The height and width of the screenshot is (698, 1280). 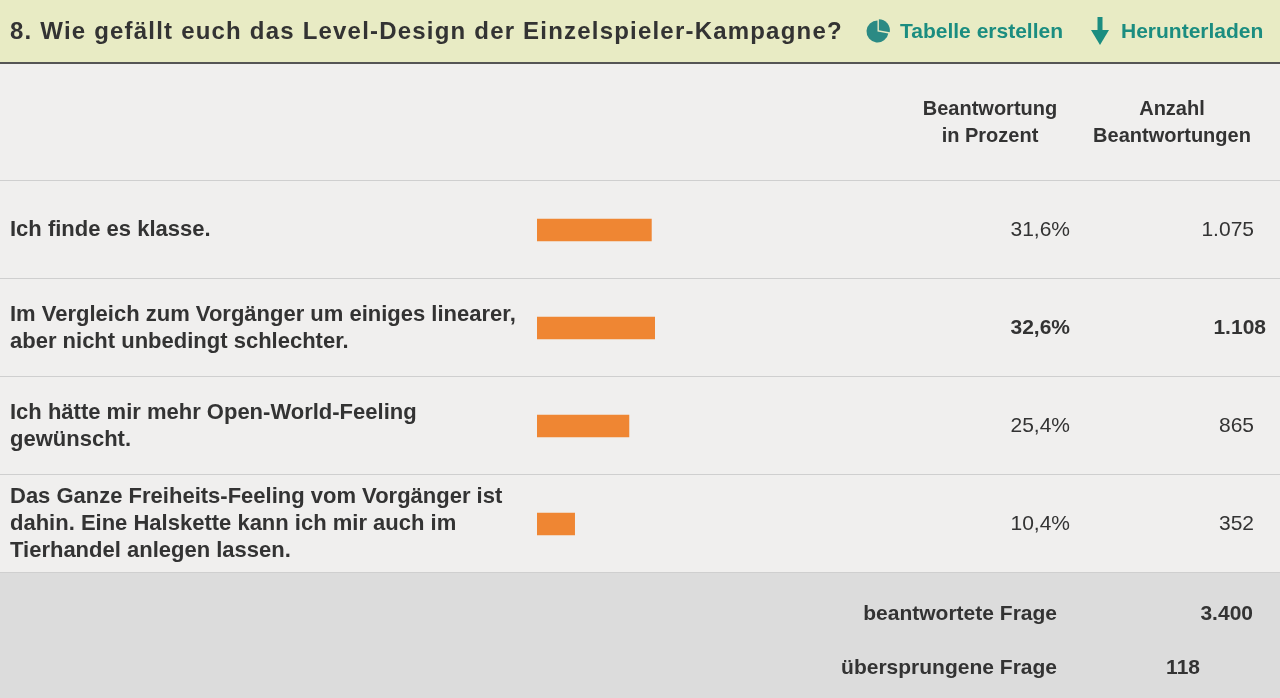 What do you see at coordinates (426, 31) in the screenshot?
I see `chart-title: 8. Wie gefällt euch das Level-Design der Einzelspieler-Kampagne?` at bounding box center [426, 31].